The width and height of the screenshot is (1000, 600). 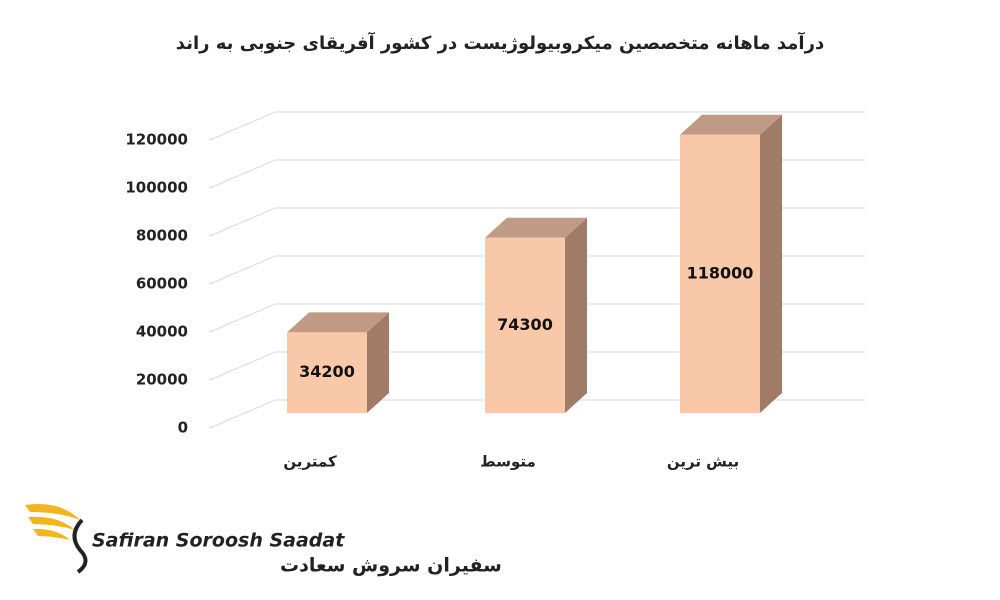 What do you see at coordinates (162, 284) in the screenshot?
I see `y-tick-label: 60000` at bounding box center [162, 284].